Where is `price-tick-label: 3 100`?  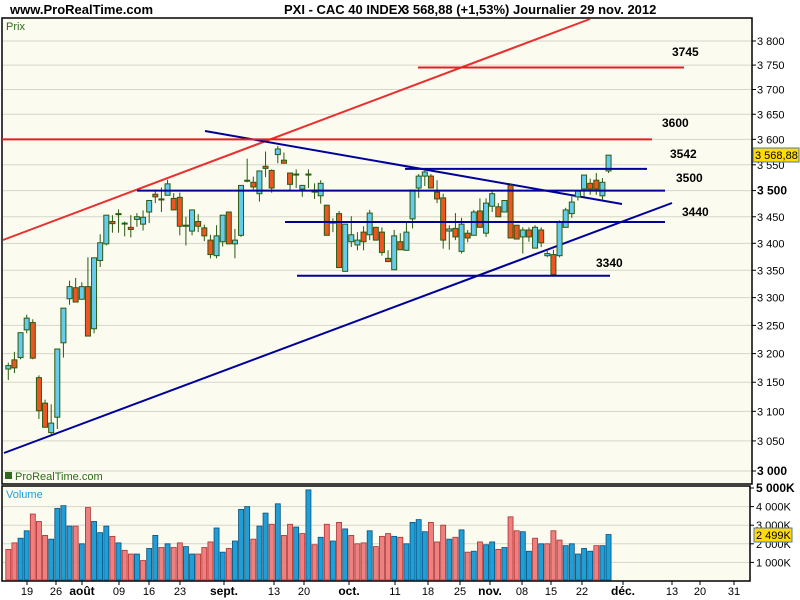
price-tick-label: 3 100 is located at coordinates (771, 412).